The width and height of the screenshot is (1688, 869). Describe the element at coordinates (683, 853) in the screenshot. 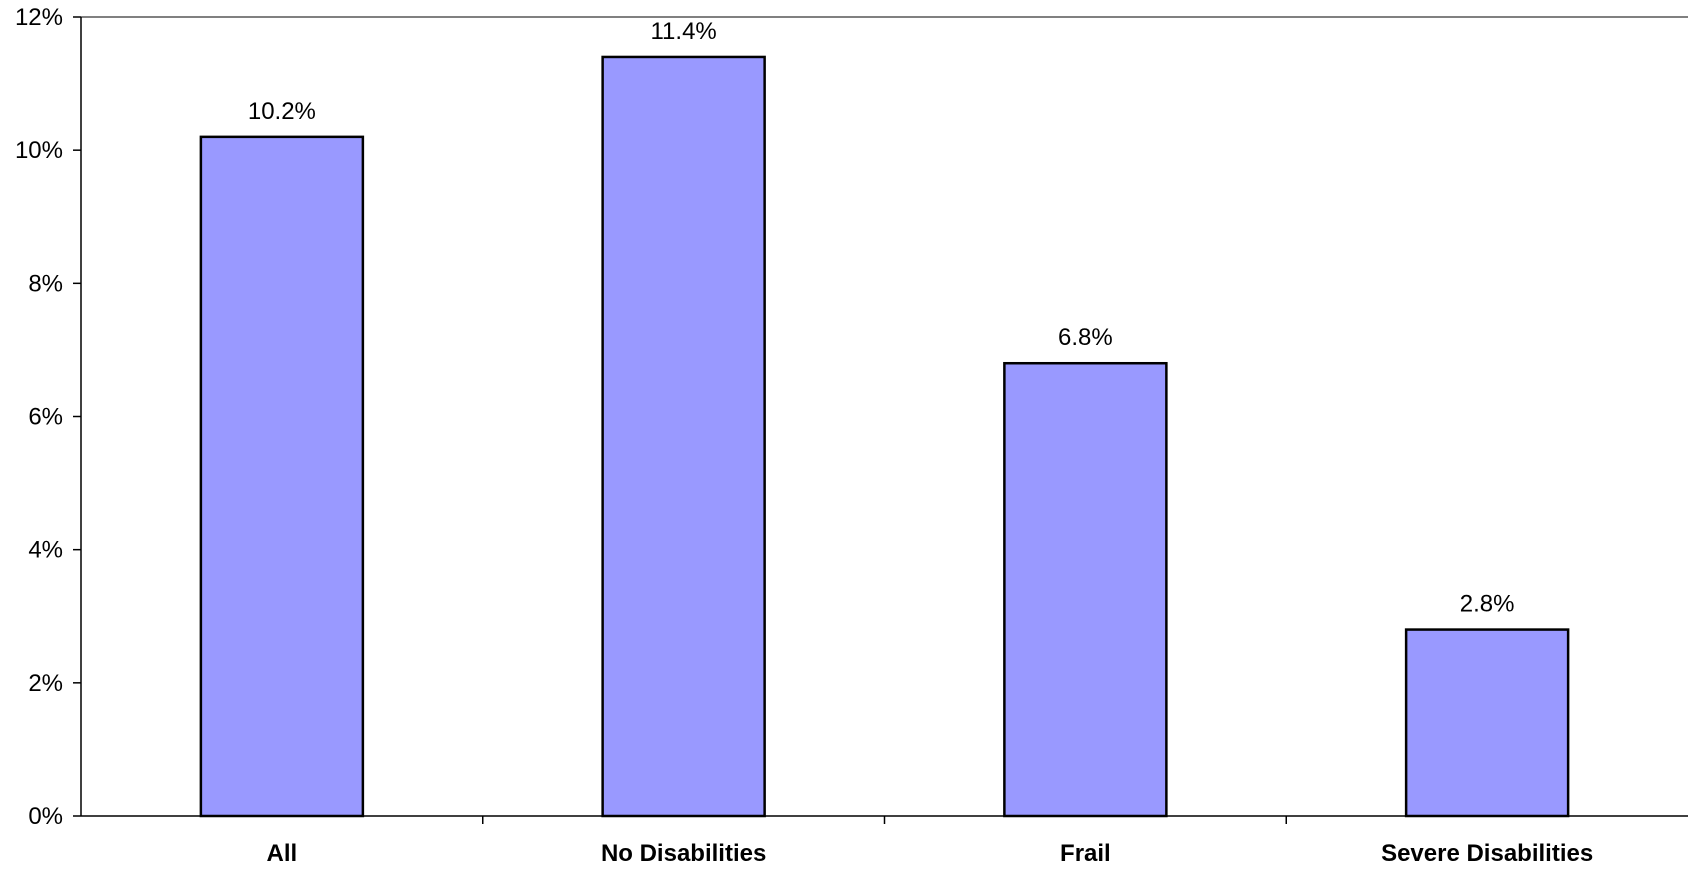

I see `x-category-label: No Disabilities` at that location.